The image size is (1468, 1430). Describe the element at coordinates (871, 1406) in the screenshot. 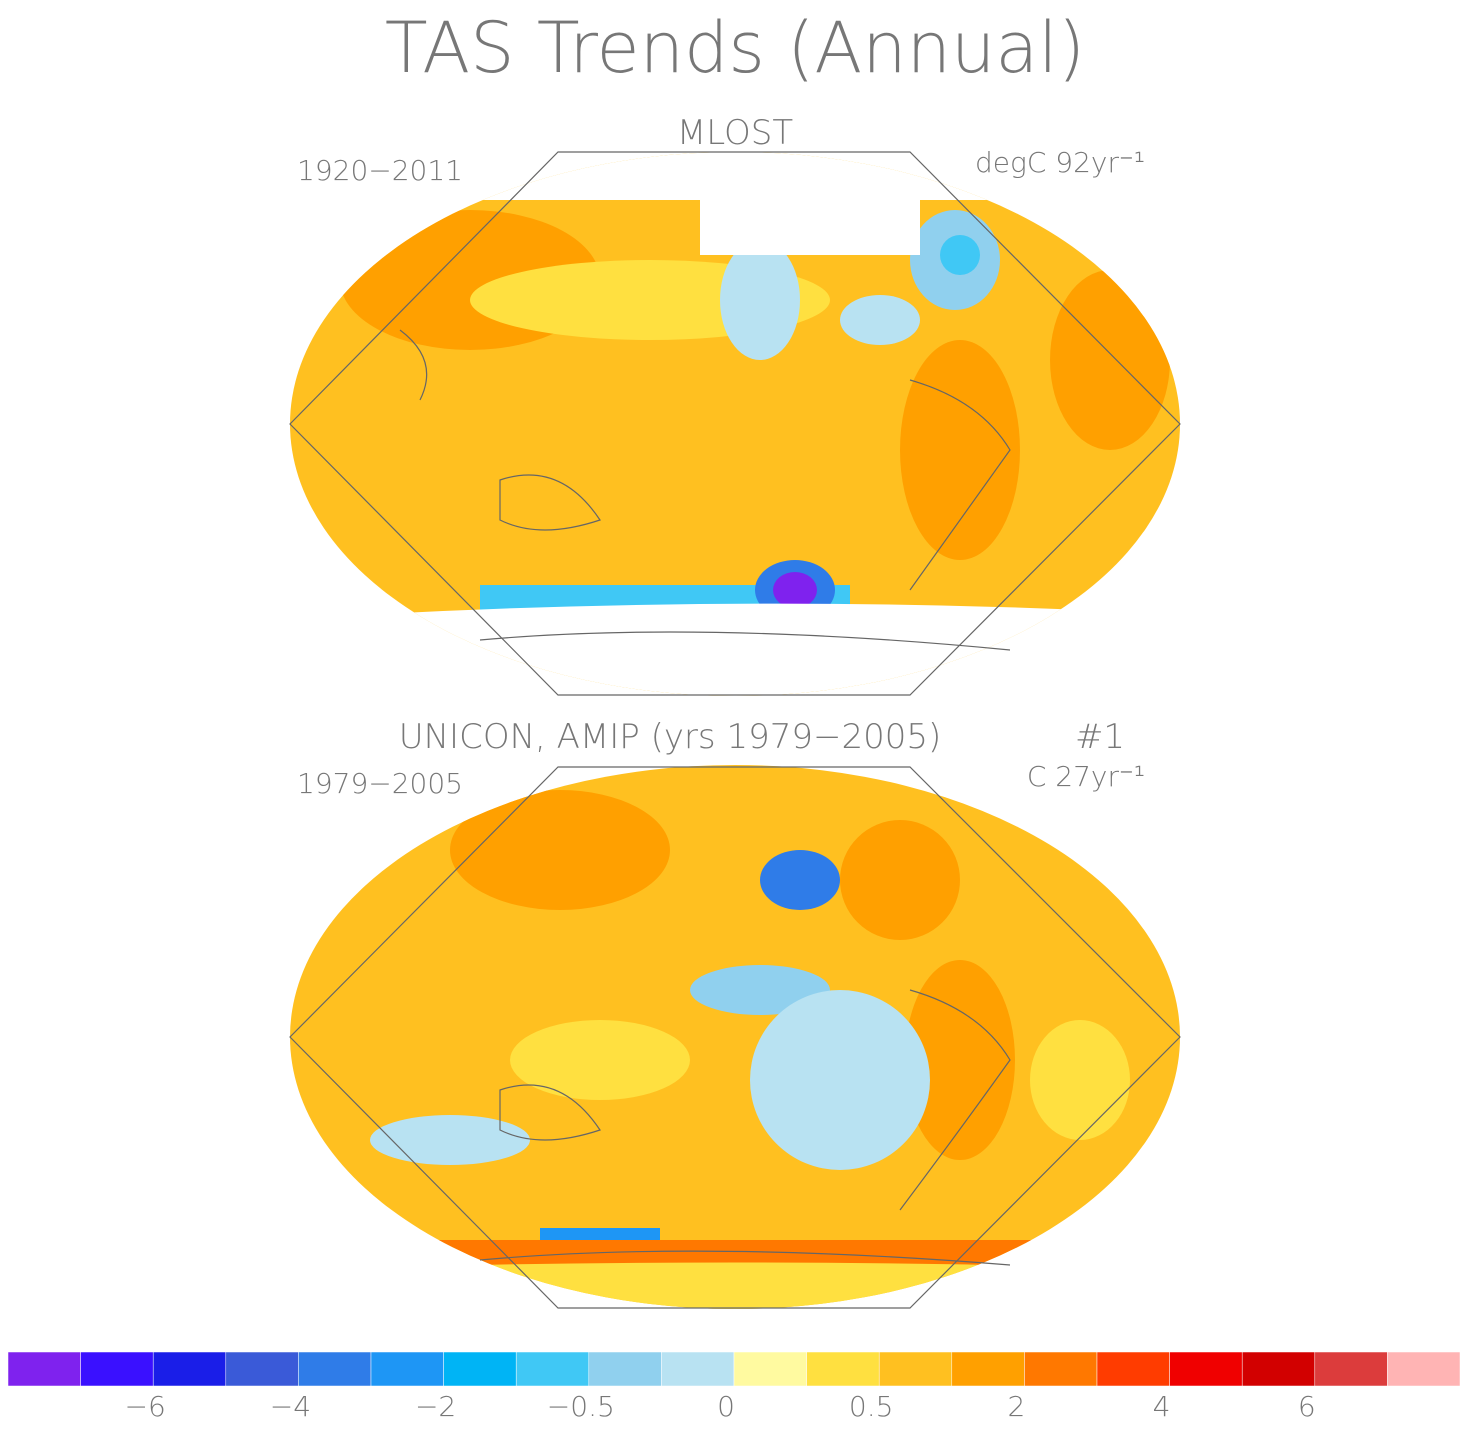

I see `colorbar-label: 0.5` at that location.